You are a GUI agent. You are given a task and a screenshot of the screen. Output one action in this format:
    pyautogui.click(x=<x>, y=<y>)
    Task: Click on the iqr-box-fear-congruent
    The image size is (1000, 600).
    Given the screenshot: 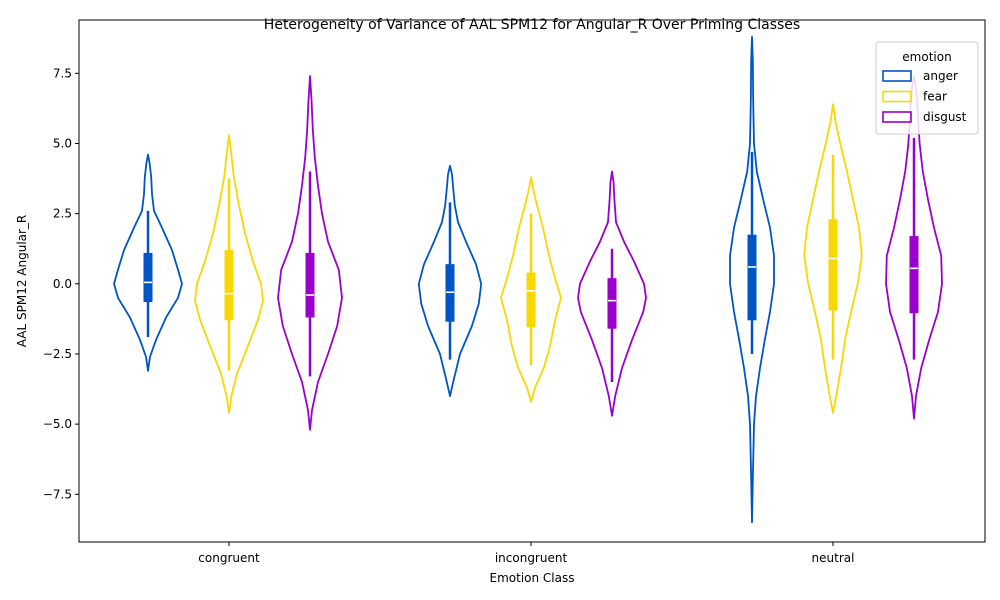 What is the action you would take?
    pyautogui.click(x=229, y=285)
    